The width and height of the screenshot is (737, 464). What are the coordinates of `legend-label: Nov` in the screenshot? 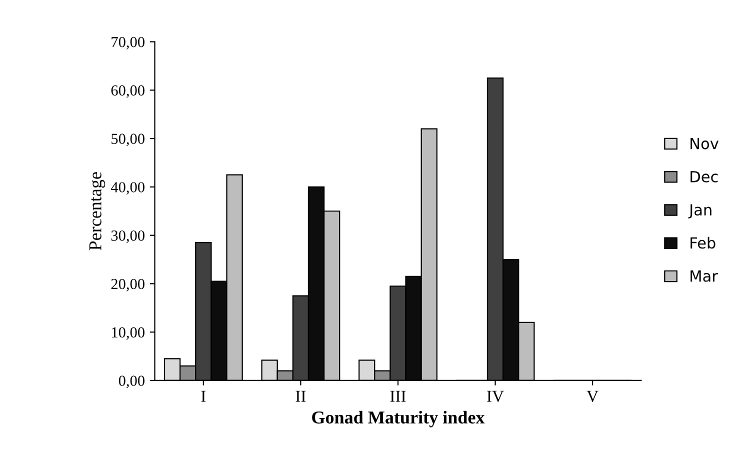 It's located at (704, 144).